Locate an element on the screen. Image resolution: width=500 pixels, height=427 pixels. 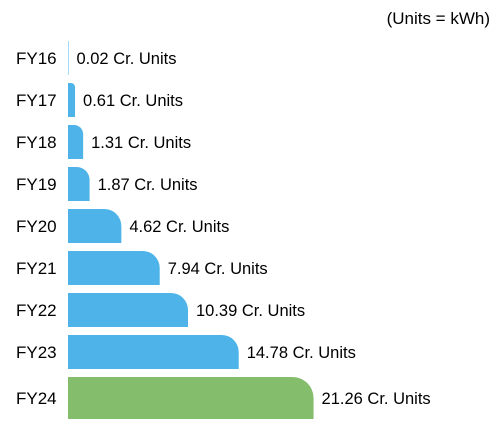
category-label-fy16: FY16 is located at coordinates (36, 58).